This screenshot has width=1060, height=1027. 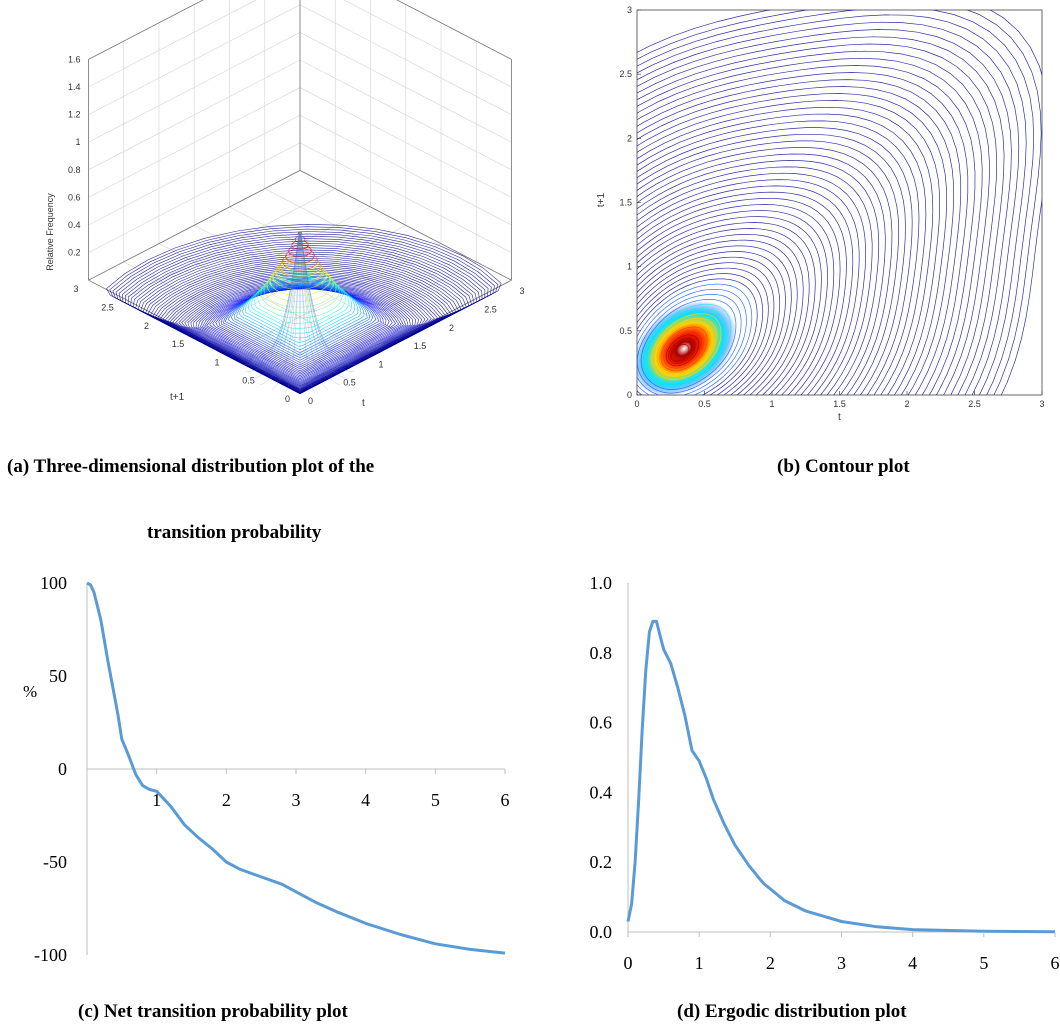 I want to click on b-y-tick-label: 3, so click(x=629, y=10).